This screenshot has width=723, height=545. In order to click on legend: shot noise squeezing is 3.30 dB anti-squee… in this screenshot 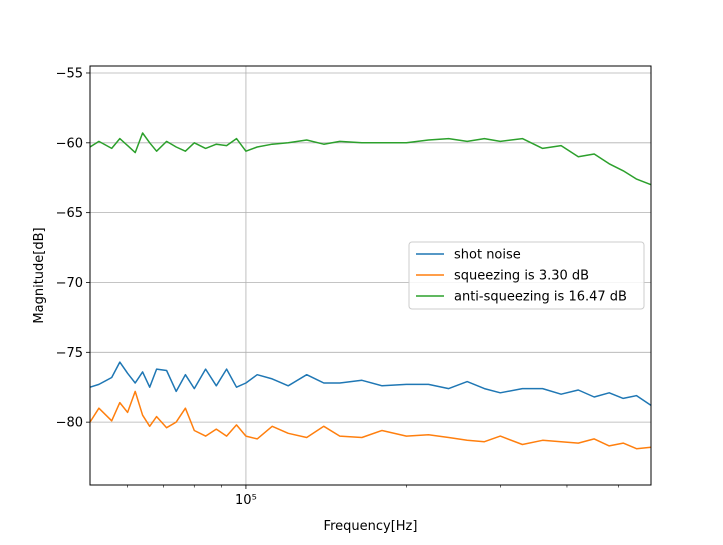, I will do `click(526, 275)`.